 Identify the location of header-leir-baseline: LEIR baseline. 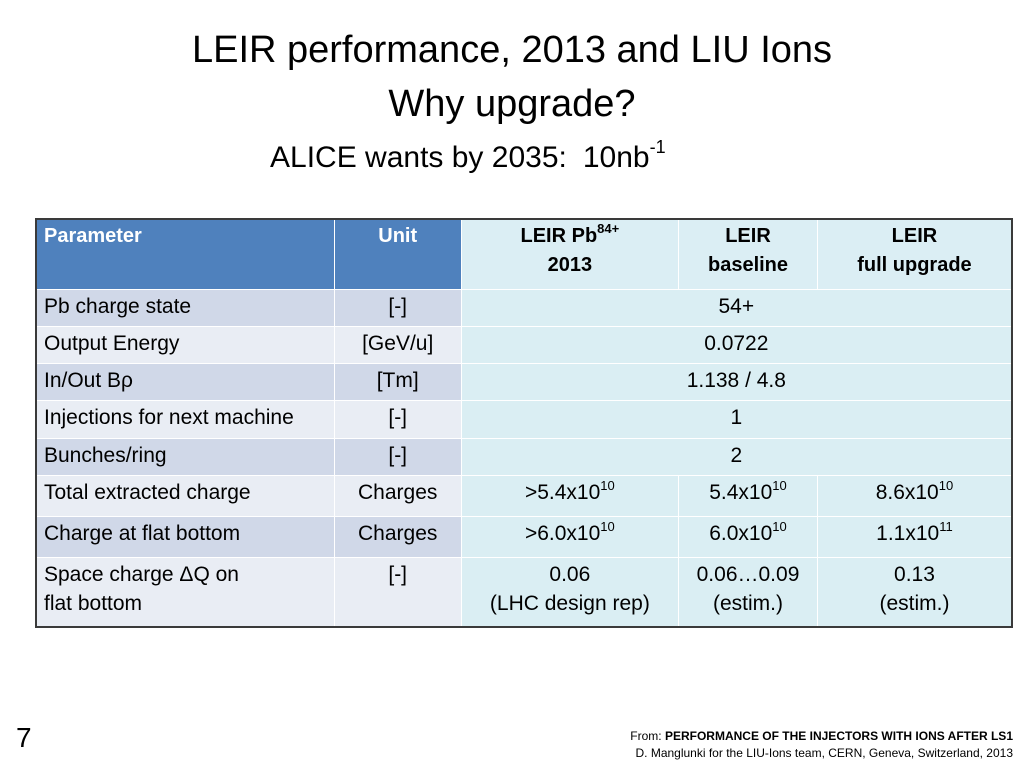
(748, 254).